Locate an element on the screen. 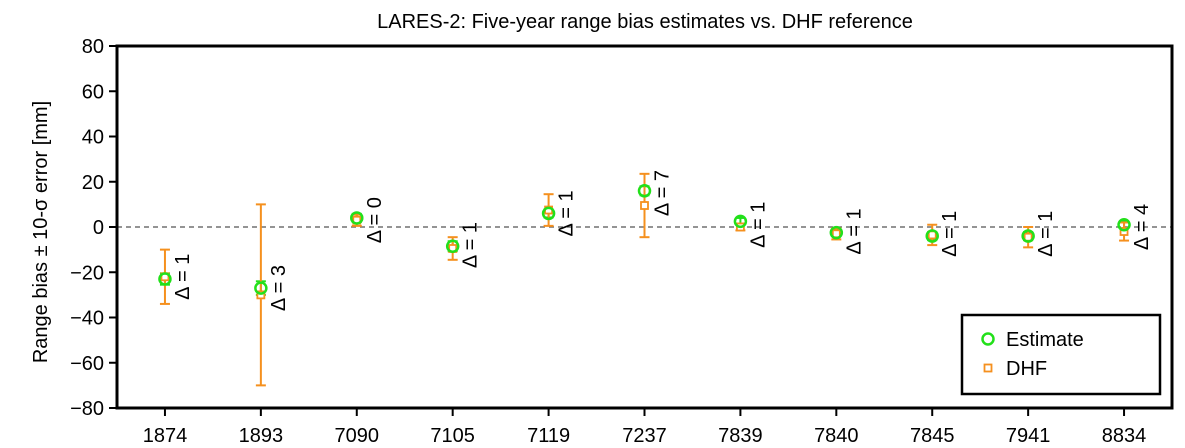  legend-box is located at coordinates (1061, 354).